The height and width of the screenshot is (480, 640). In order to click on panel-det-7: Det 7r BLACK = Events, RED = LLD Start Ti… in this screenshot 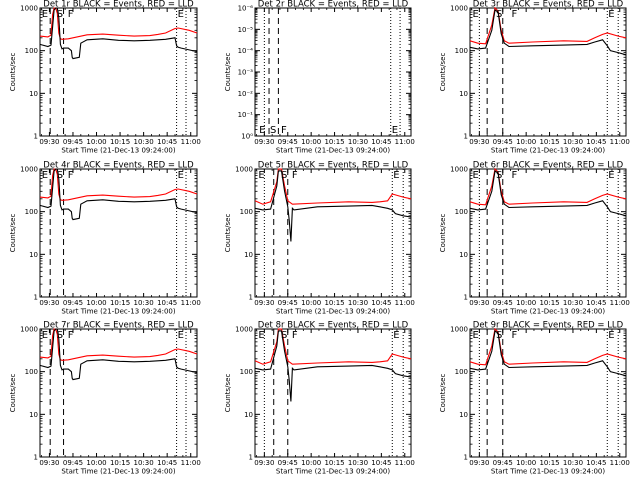, I will do `click(105, 398)`.